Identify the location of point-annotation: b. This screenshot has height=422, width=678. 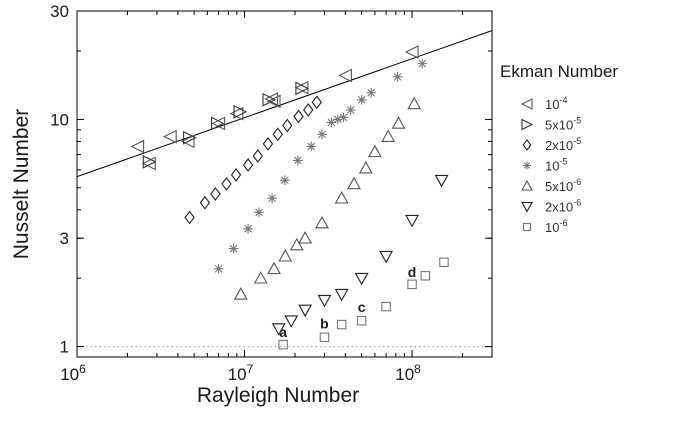
(324, 324).